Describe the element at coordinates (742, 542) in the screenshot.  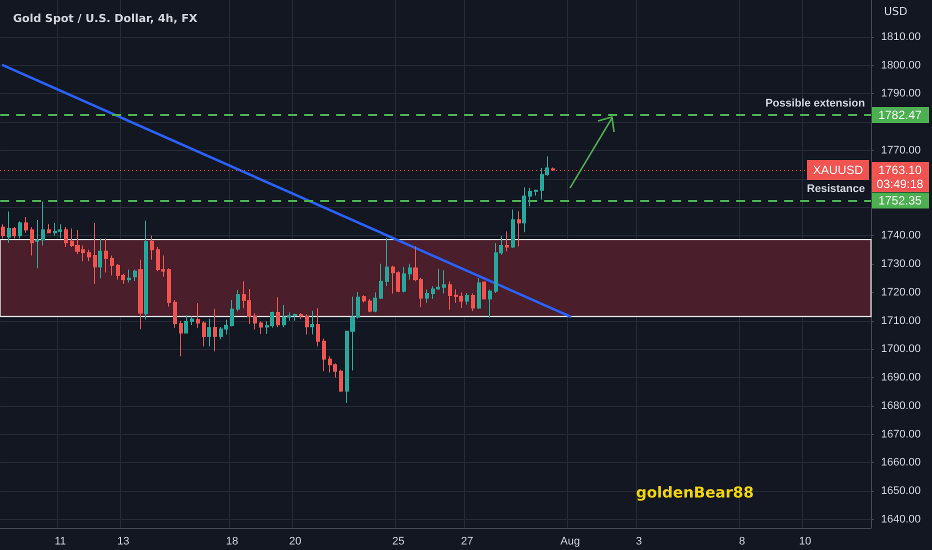
I see `x-tick-label: 8` at that location.